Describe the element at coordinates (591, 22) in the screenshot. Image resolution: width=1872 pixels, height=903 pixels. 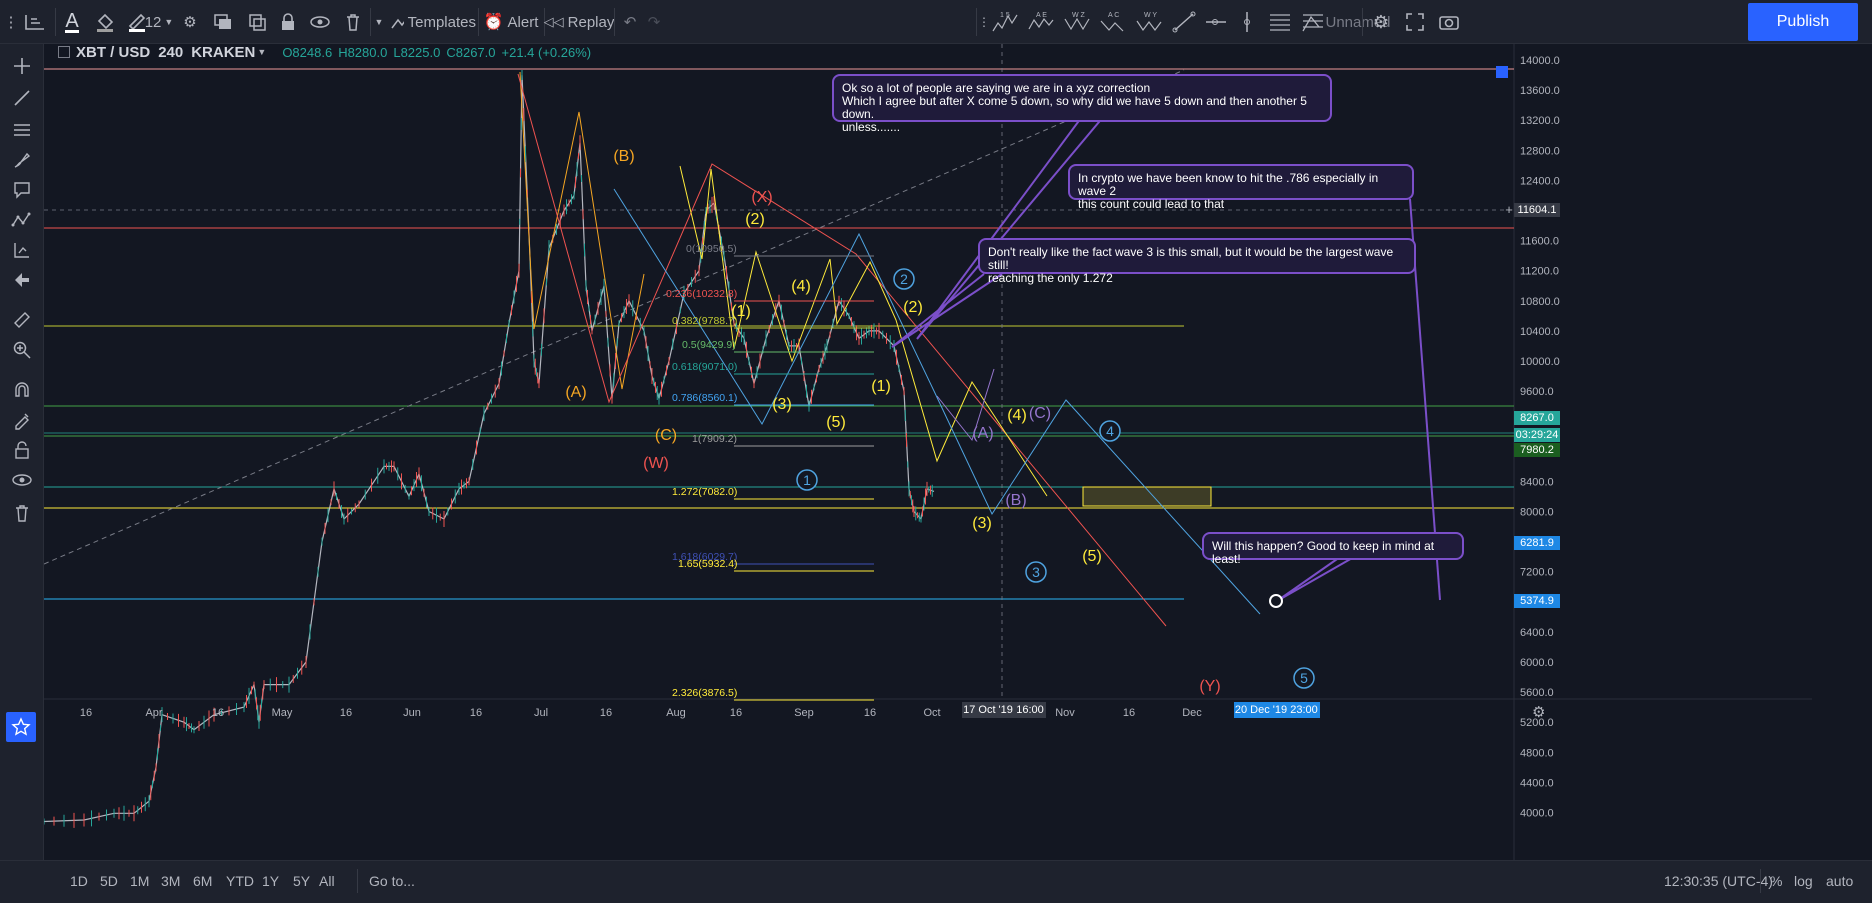
I see `replay-label: Replay` at that location.